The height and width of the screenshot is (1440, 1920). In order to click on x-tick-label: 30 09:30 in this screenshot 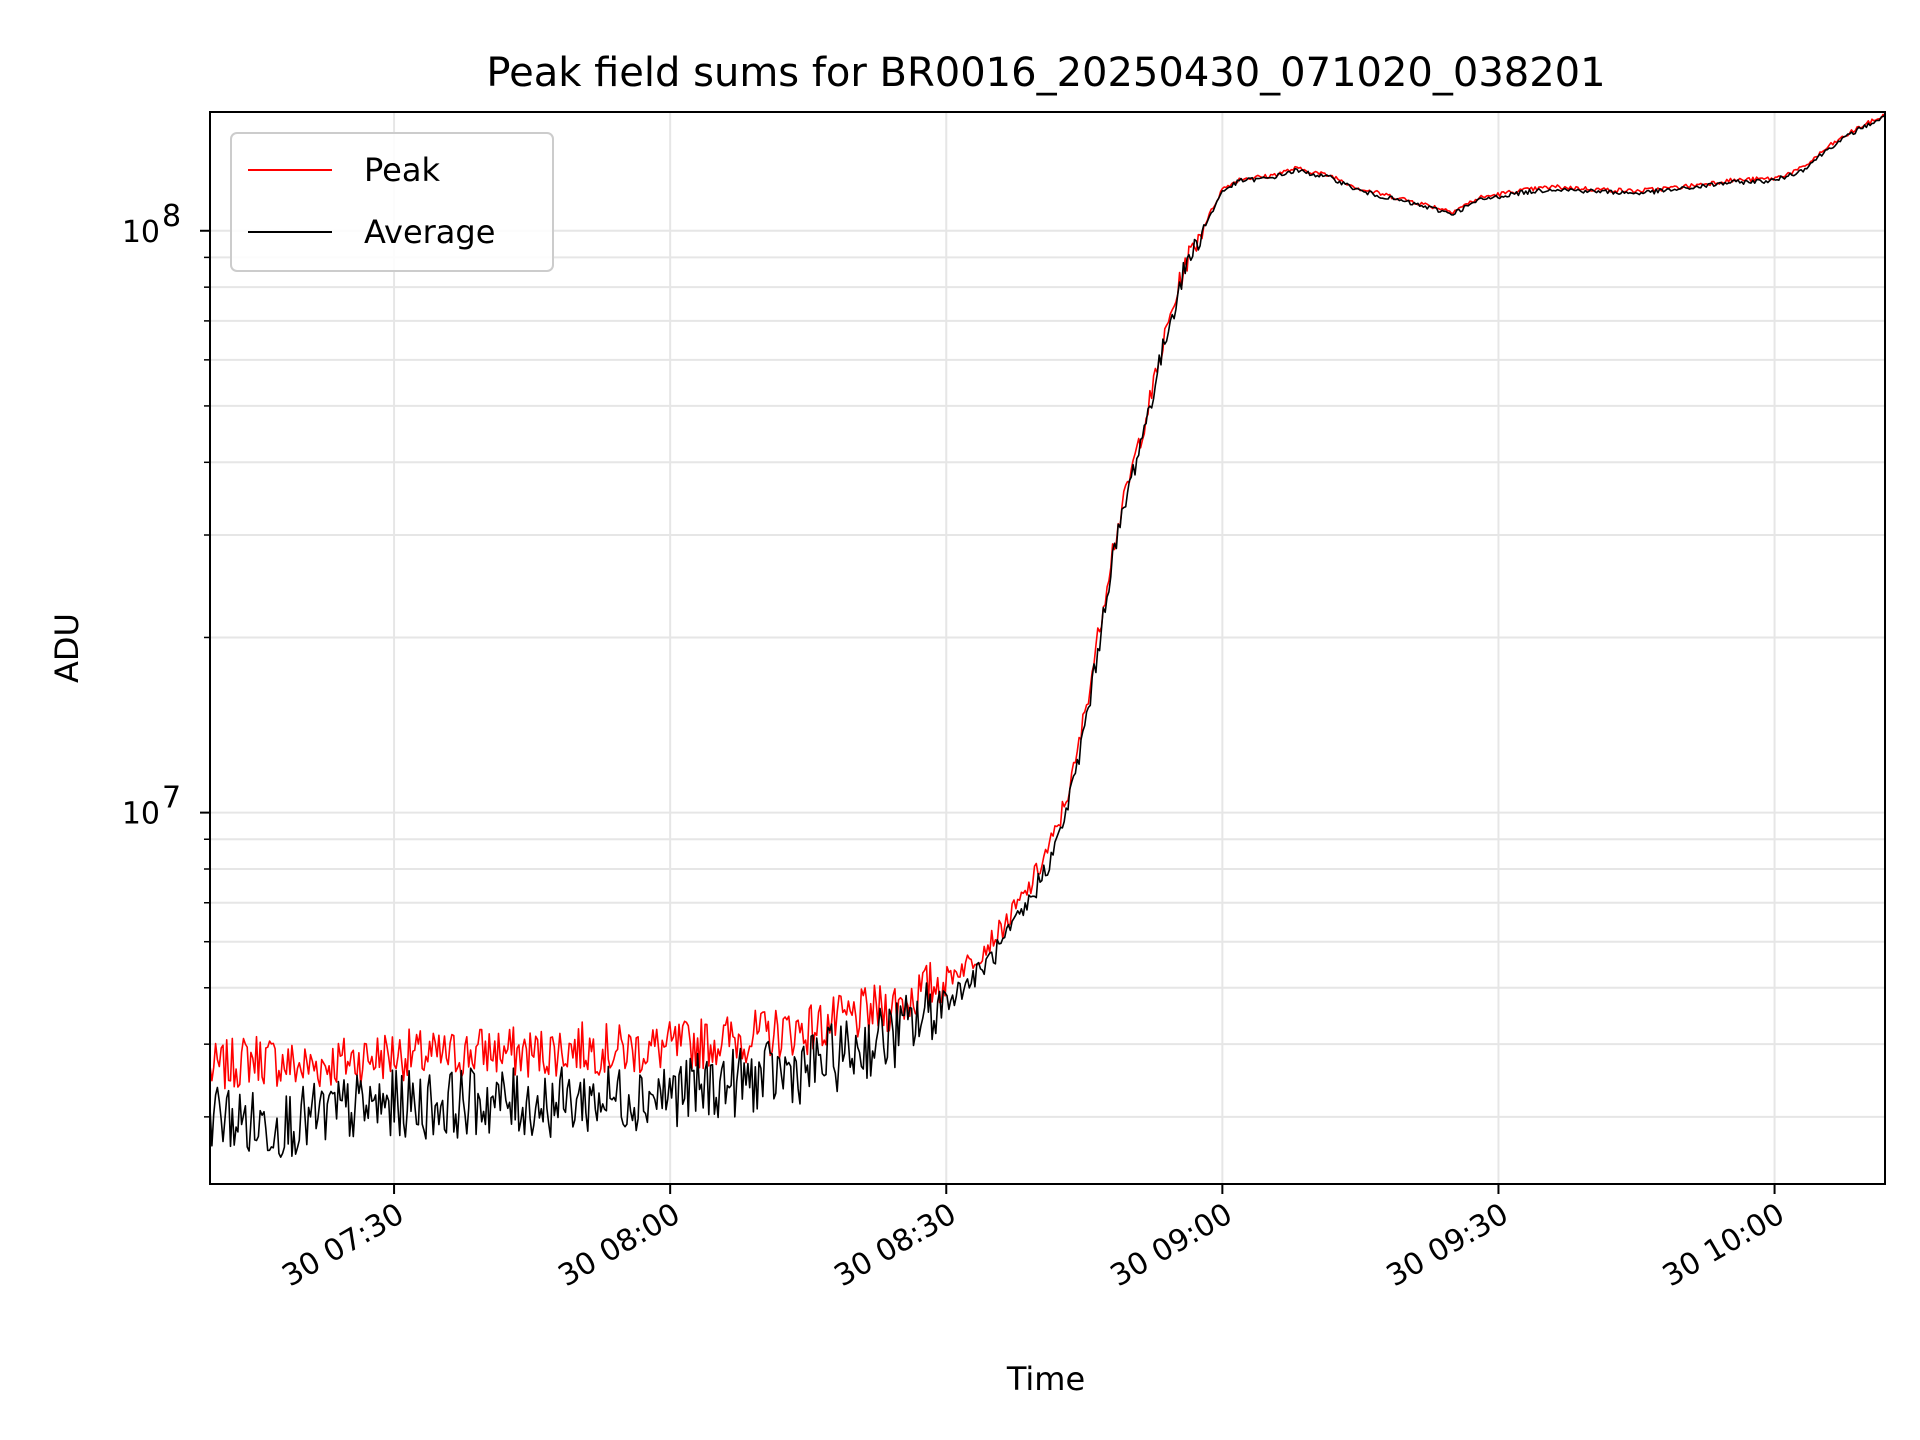, I will do `click(1448, 1245)`.